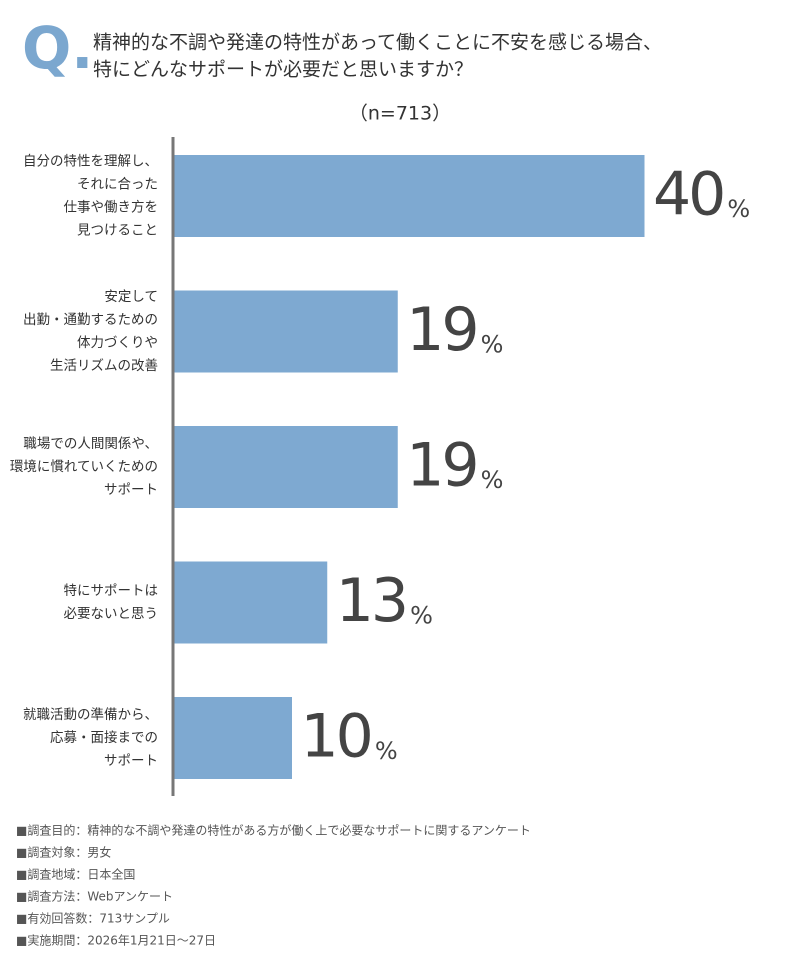  Describe the element at coordinates (131, 297) in the screenshot. I see `category-label: 安定して` at that location.